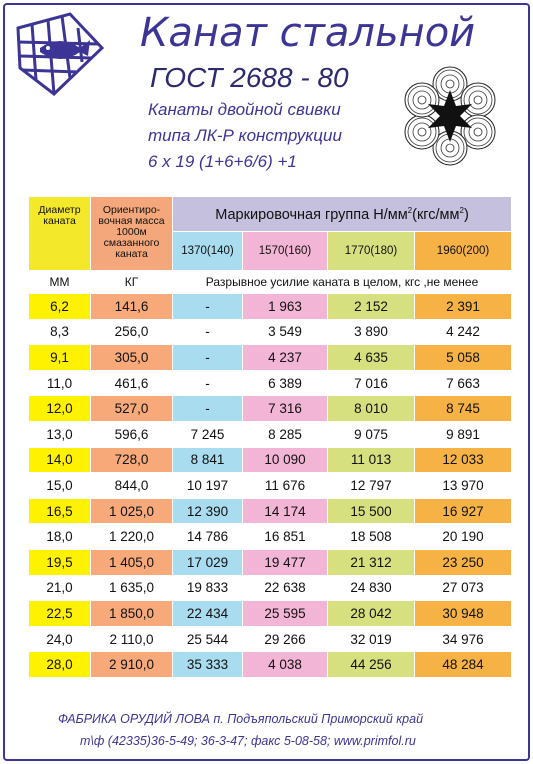  Describe the element at coordinates (463, 408) in the screenshot. I see `table-cell: 8 745` at that location.